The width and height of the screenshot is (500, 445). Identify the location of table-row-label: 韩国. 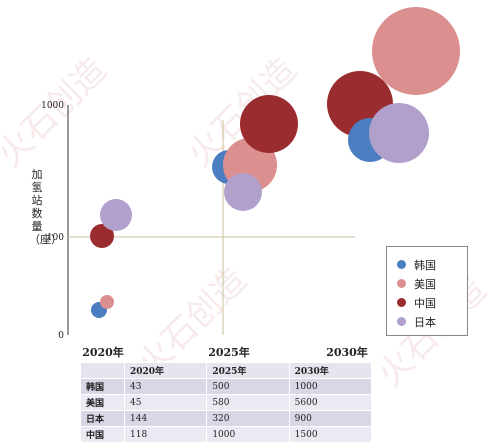
(102, 386).